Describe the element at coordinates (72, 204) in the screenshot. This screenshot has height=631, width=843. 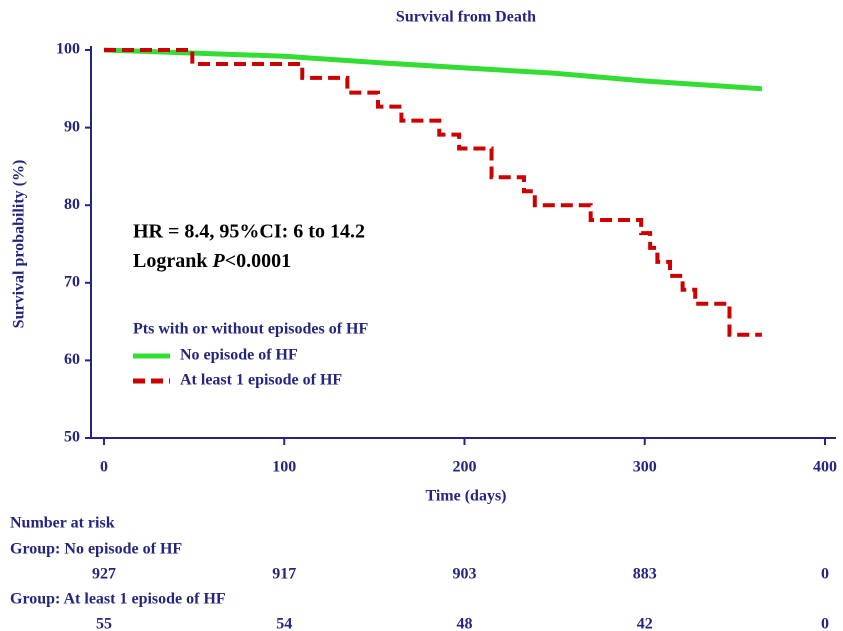
I see `y-tick-label: 80` at that location.